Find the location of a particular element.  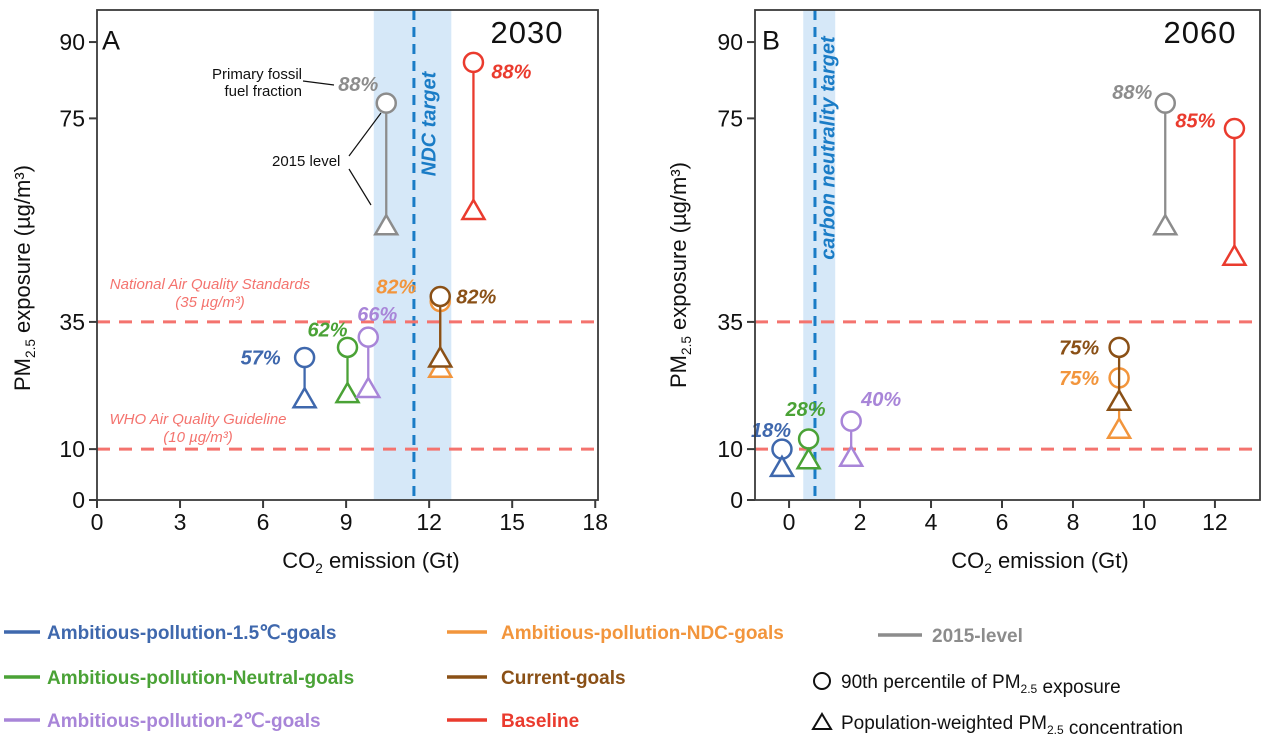

x-tick-label: 9 is located at coordinates (346, 522).